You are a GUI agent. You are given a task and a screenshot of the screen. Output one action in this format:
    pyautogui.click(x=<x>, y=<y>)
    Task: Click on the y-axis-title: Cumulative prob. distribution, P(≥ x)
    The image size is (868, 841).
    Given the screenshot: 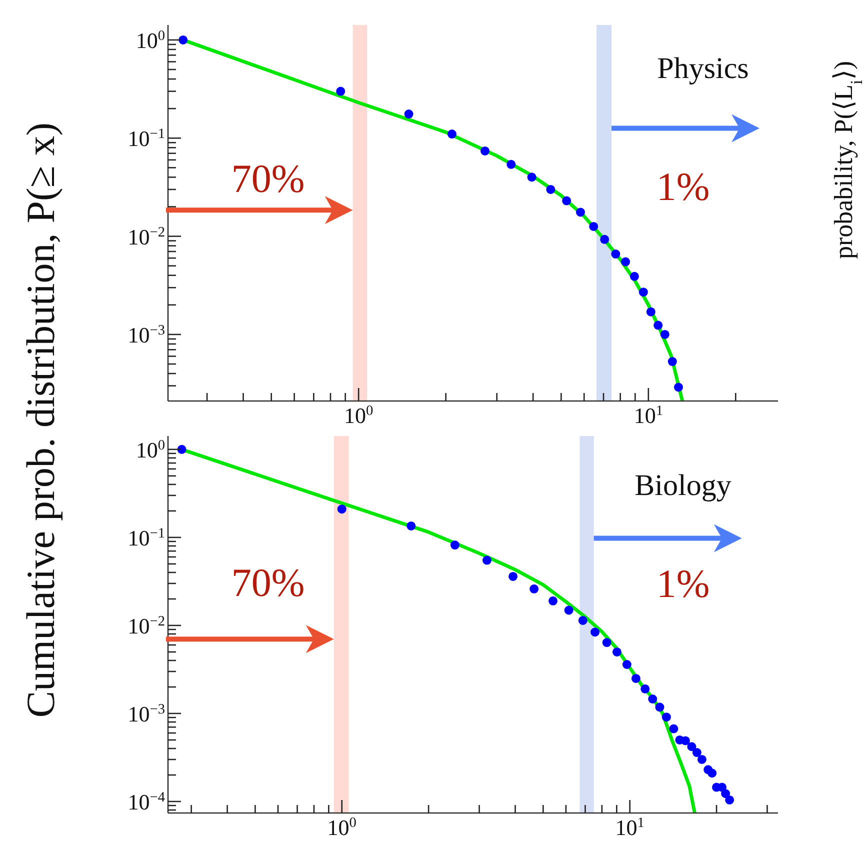 What is the action you would take?
    pyautogui.click(x=40, y=420)
    